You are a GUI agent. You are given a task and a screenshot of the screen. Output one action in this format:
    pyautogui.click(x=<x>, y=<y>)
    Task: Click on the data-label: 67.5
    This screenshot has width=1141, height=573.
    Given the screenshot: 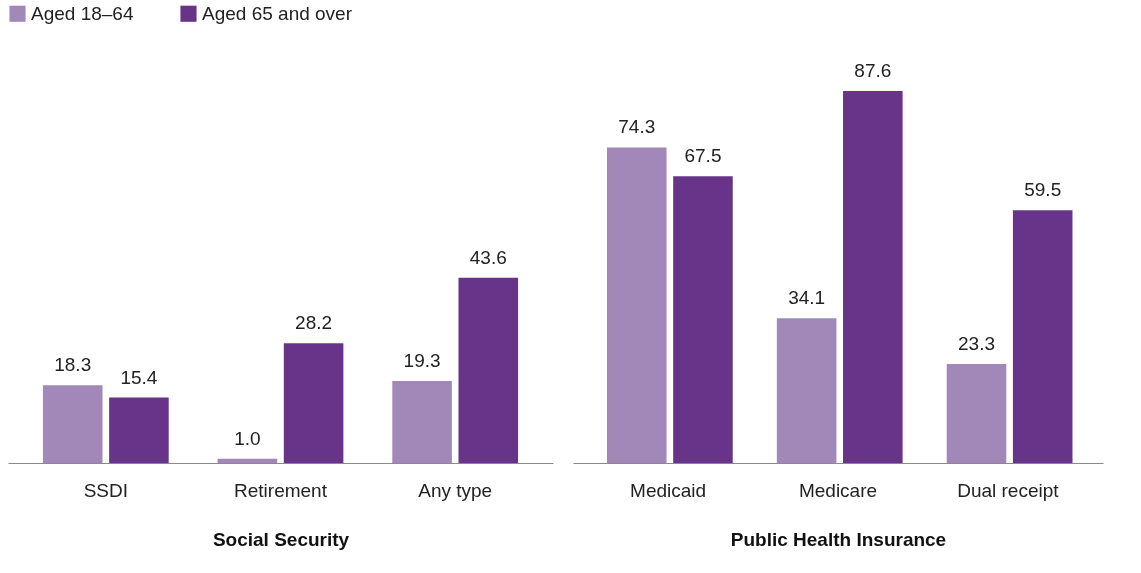 What is the action you would take?
    pyautogui.click(x=703, y=156)
    